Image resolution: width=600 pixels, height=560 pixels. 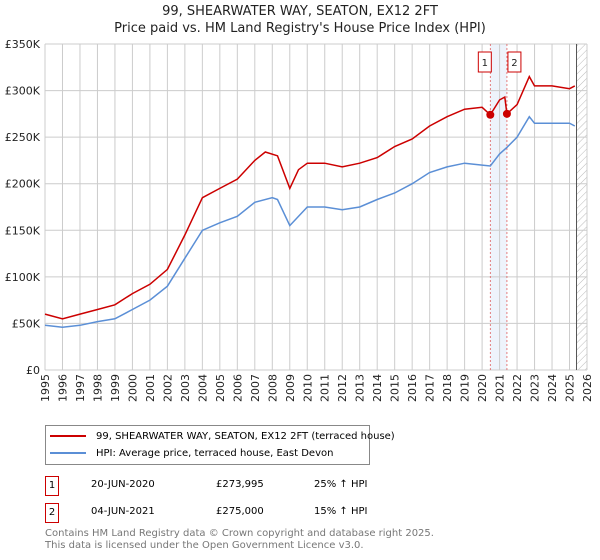 I want to click on x-tick-label: 2005, so click(x=220, y=388).